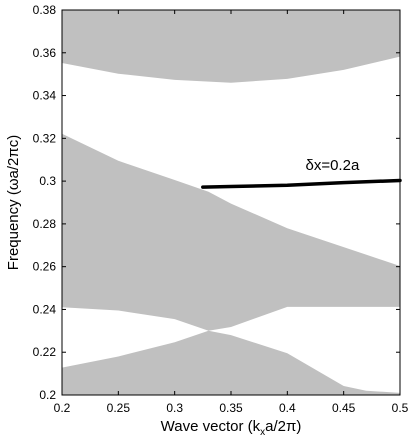  What do you see at coordinates (62, 408) in the screenshot?
I see `x-tick-label: 0.2` at bounding box center [62, 408].